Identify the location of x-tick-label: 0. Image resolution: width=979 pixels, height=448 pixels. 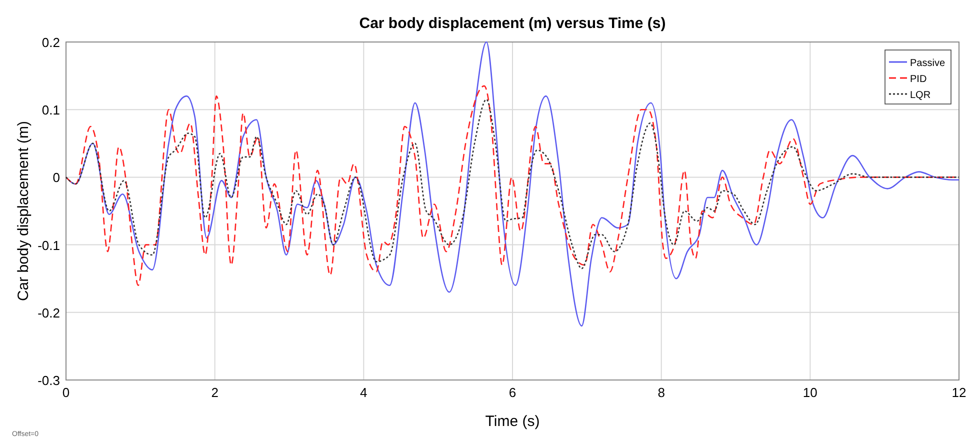
(66, 392).